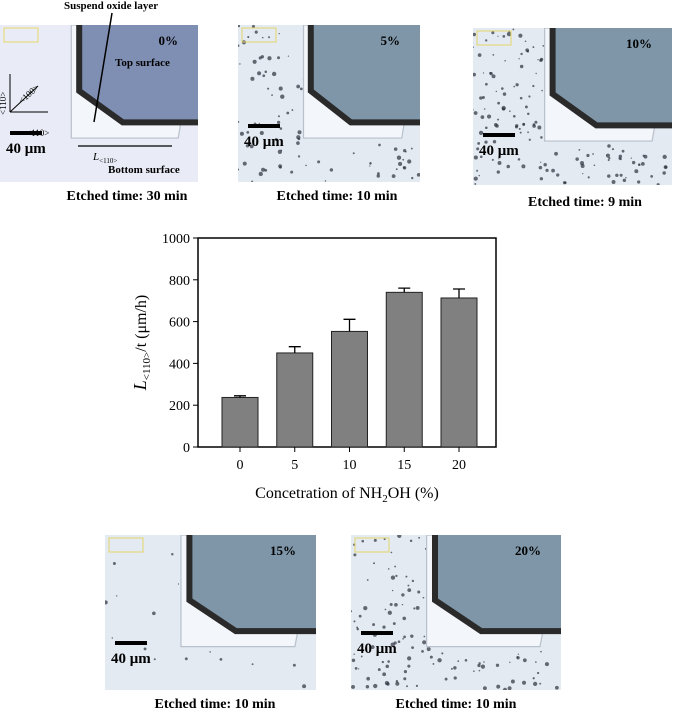 This screenshot has height=720, width=685. I want to click on y-tick-label: 0, so click(186, 448).